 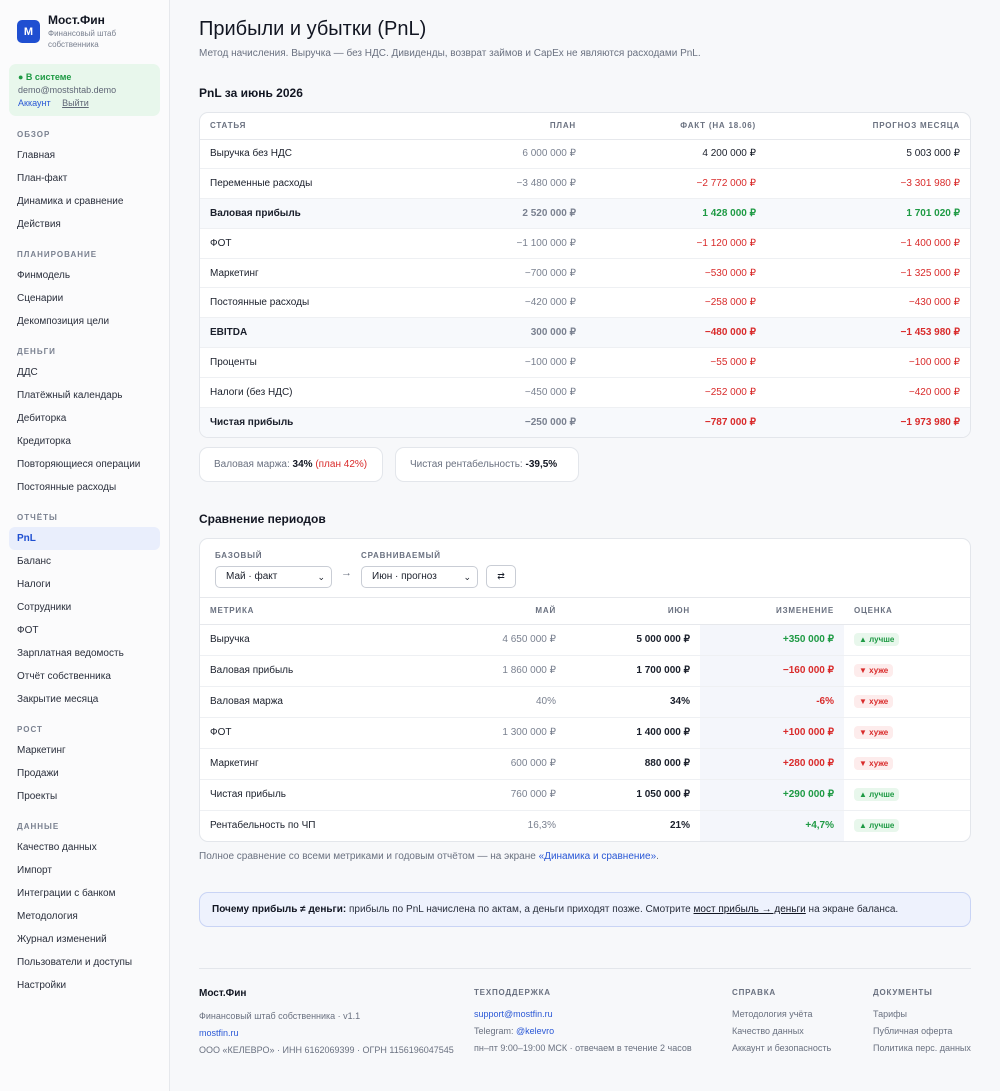 I want to click on sidebar-item: Постоянные расходы, so click(x=67, y=487).